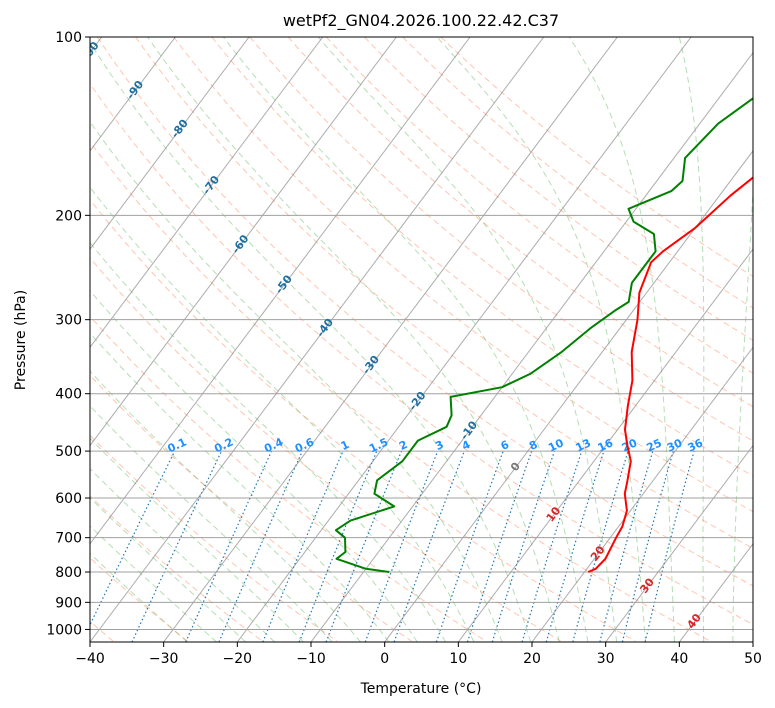  I want to click on x-tick-label: −10, so click(311, 659).